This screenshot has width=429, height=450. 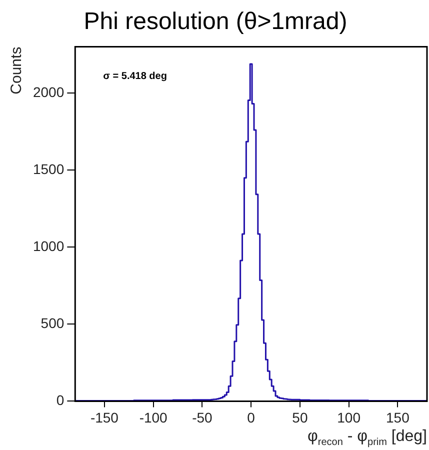 What do you see at coordinates (202, 417) in the screenshot?
I see `x-tick-label: -50` at bounding box center [202, 417].